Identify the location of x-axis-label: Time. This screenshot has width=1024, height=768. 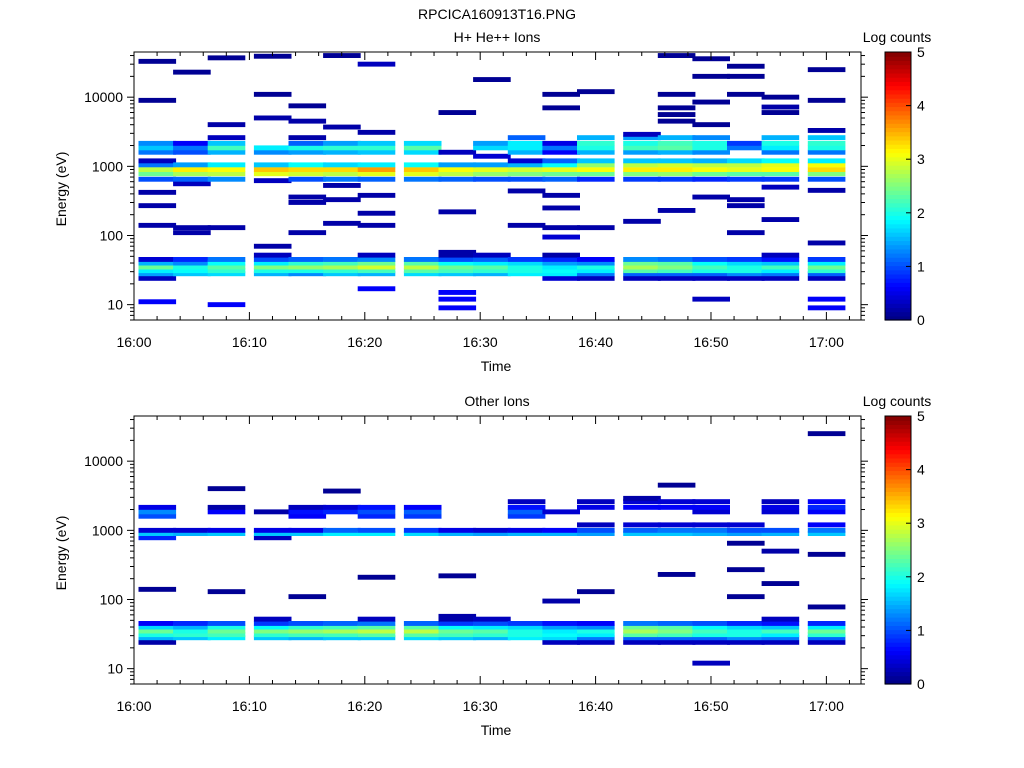
(496, 730).